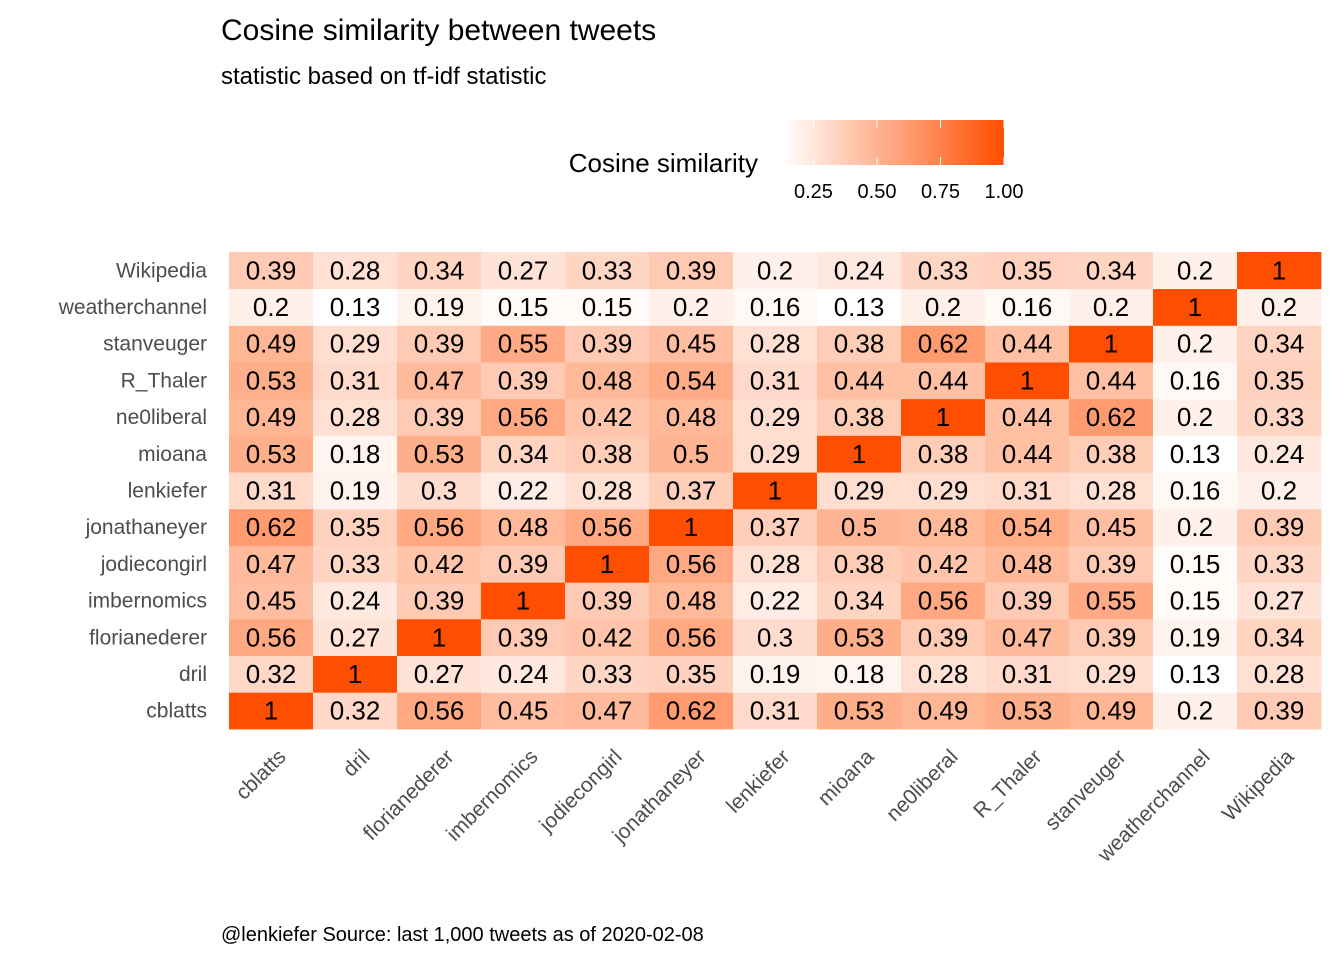  What do you see at coordinates (523, 344) in the screenshot?
I see `cell-value-label: 0.55` at bounding box center [523, 344].